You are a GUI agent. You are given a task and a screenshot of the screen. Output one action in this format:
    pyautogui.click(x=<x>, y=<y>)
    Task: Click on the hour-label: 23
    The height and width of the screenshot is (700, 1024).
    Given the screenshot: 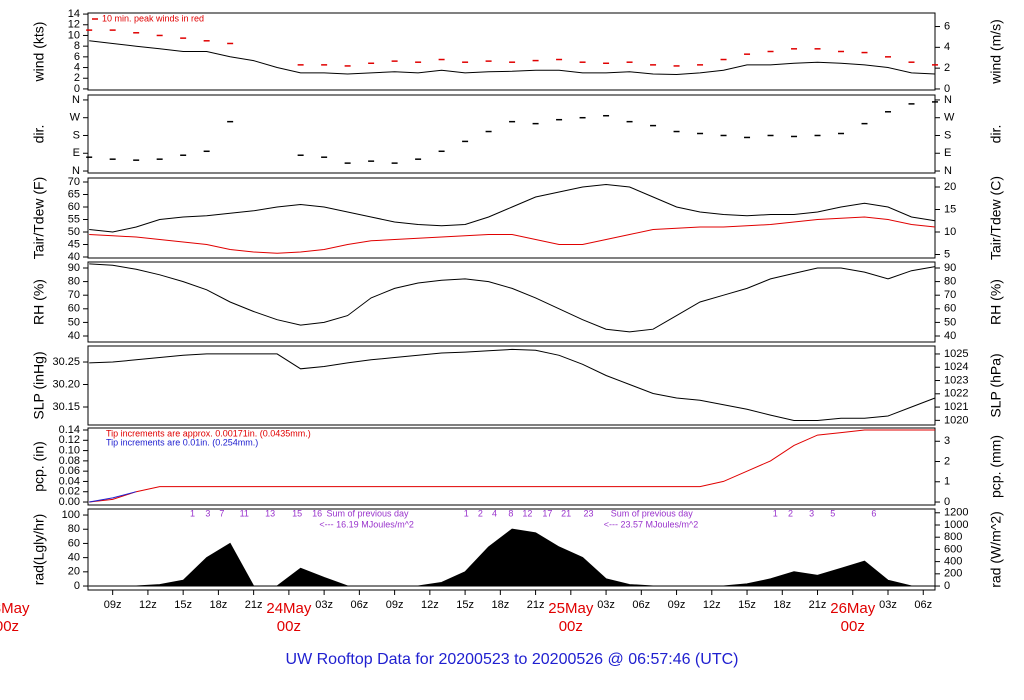 What is the action you would take?
    pyautogui.click(x=588, y=513)
    